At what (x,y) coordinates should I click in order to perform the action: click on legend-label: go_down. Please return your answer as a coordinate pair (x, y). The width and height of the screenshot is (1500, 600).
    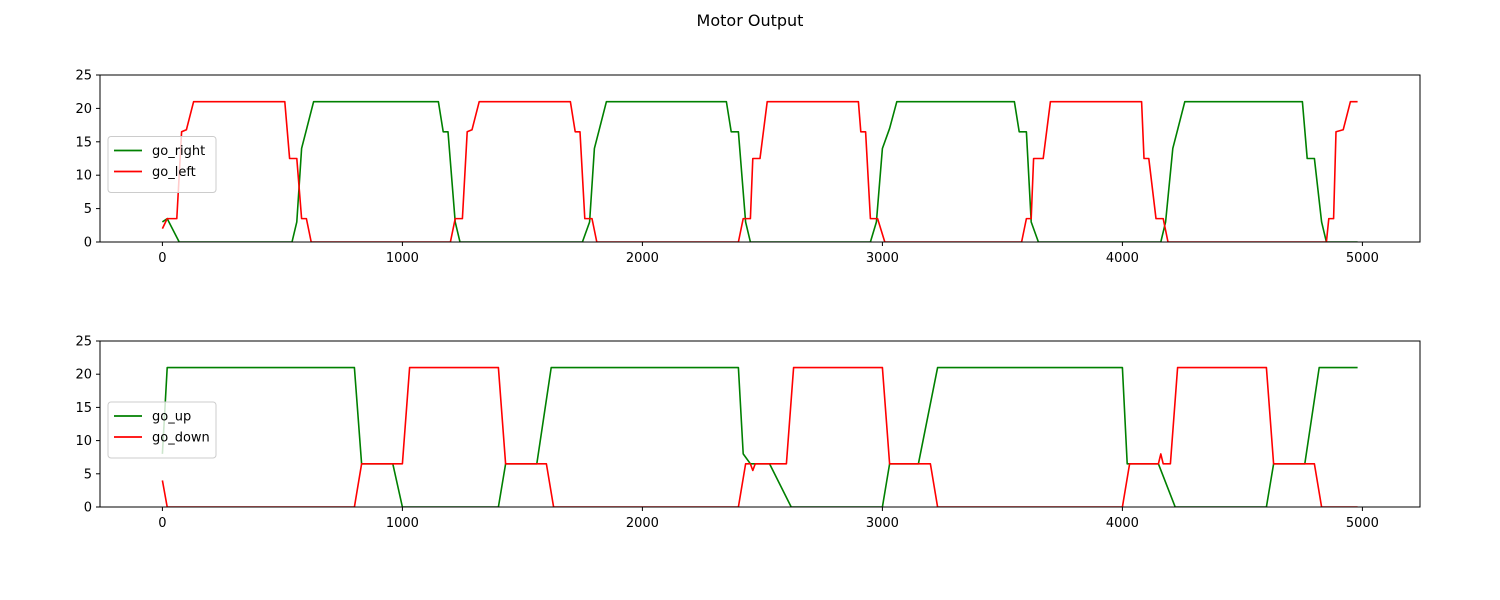
    Looking at the image, I should click on (181, 438).